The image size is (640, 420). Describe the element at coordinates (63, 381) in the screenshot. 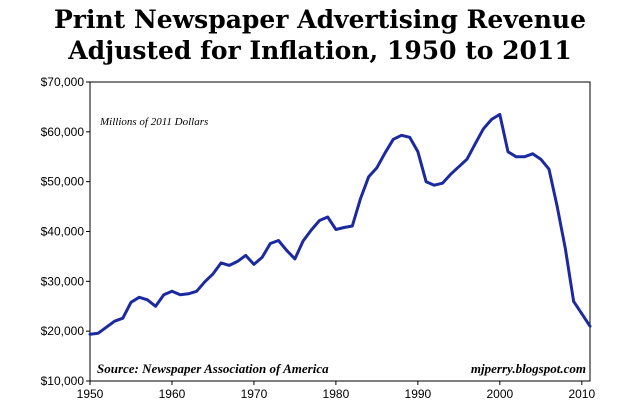

I see `y-tick-label: $10,000` at that location.